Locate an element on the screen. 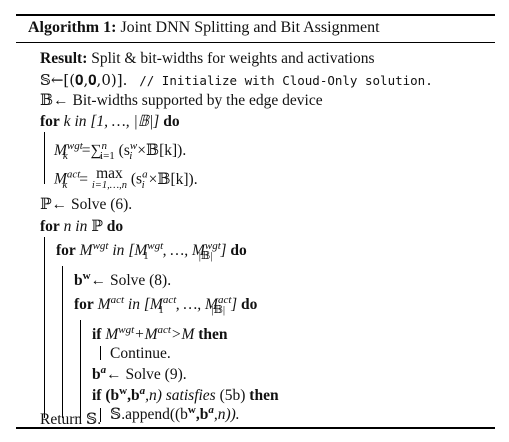  append-w: w is located at coordinates (191, 409).